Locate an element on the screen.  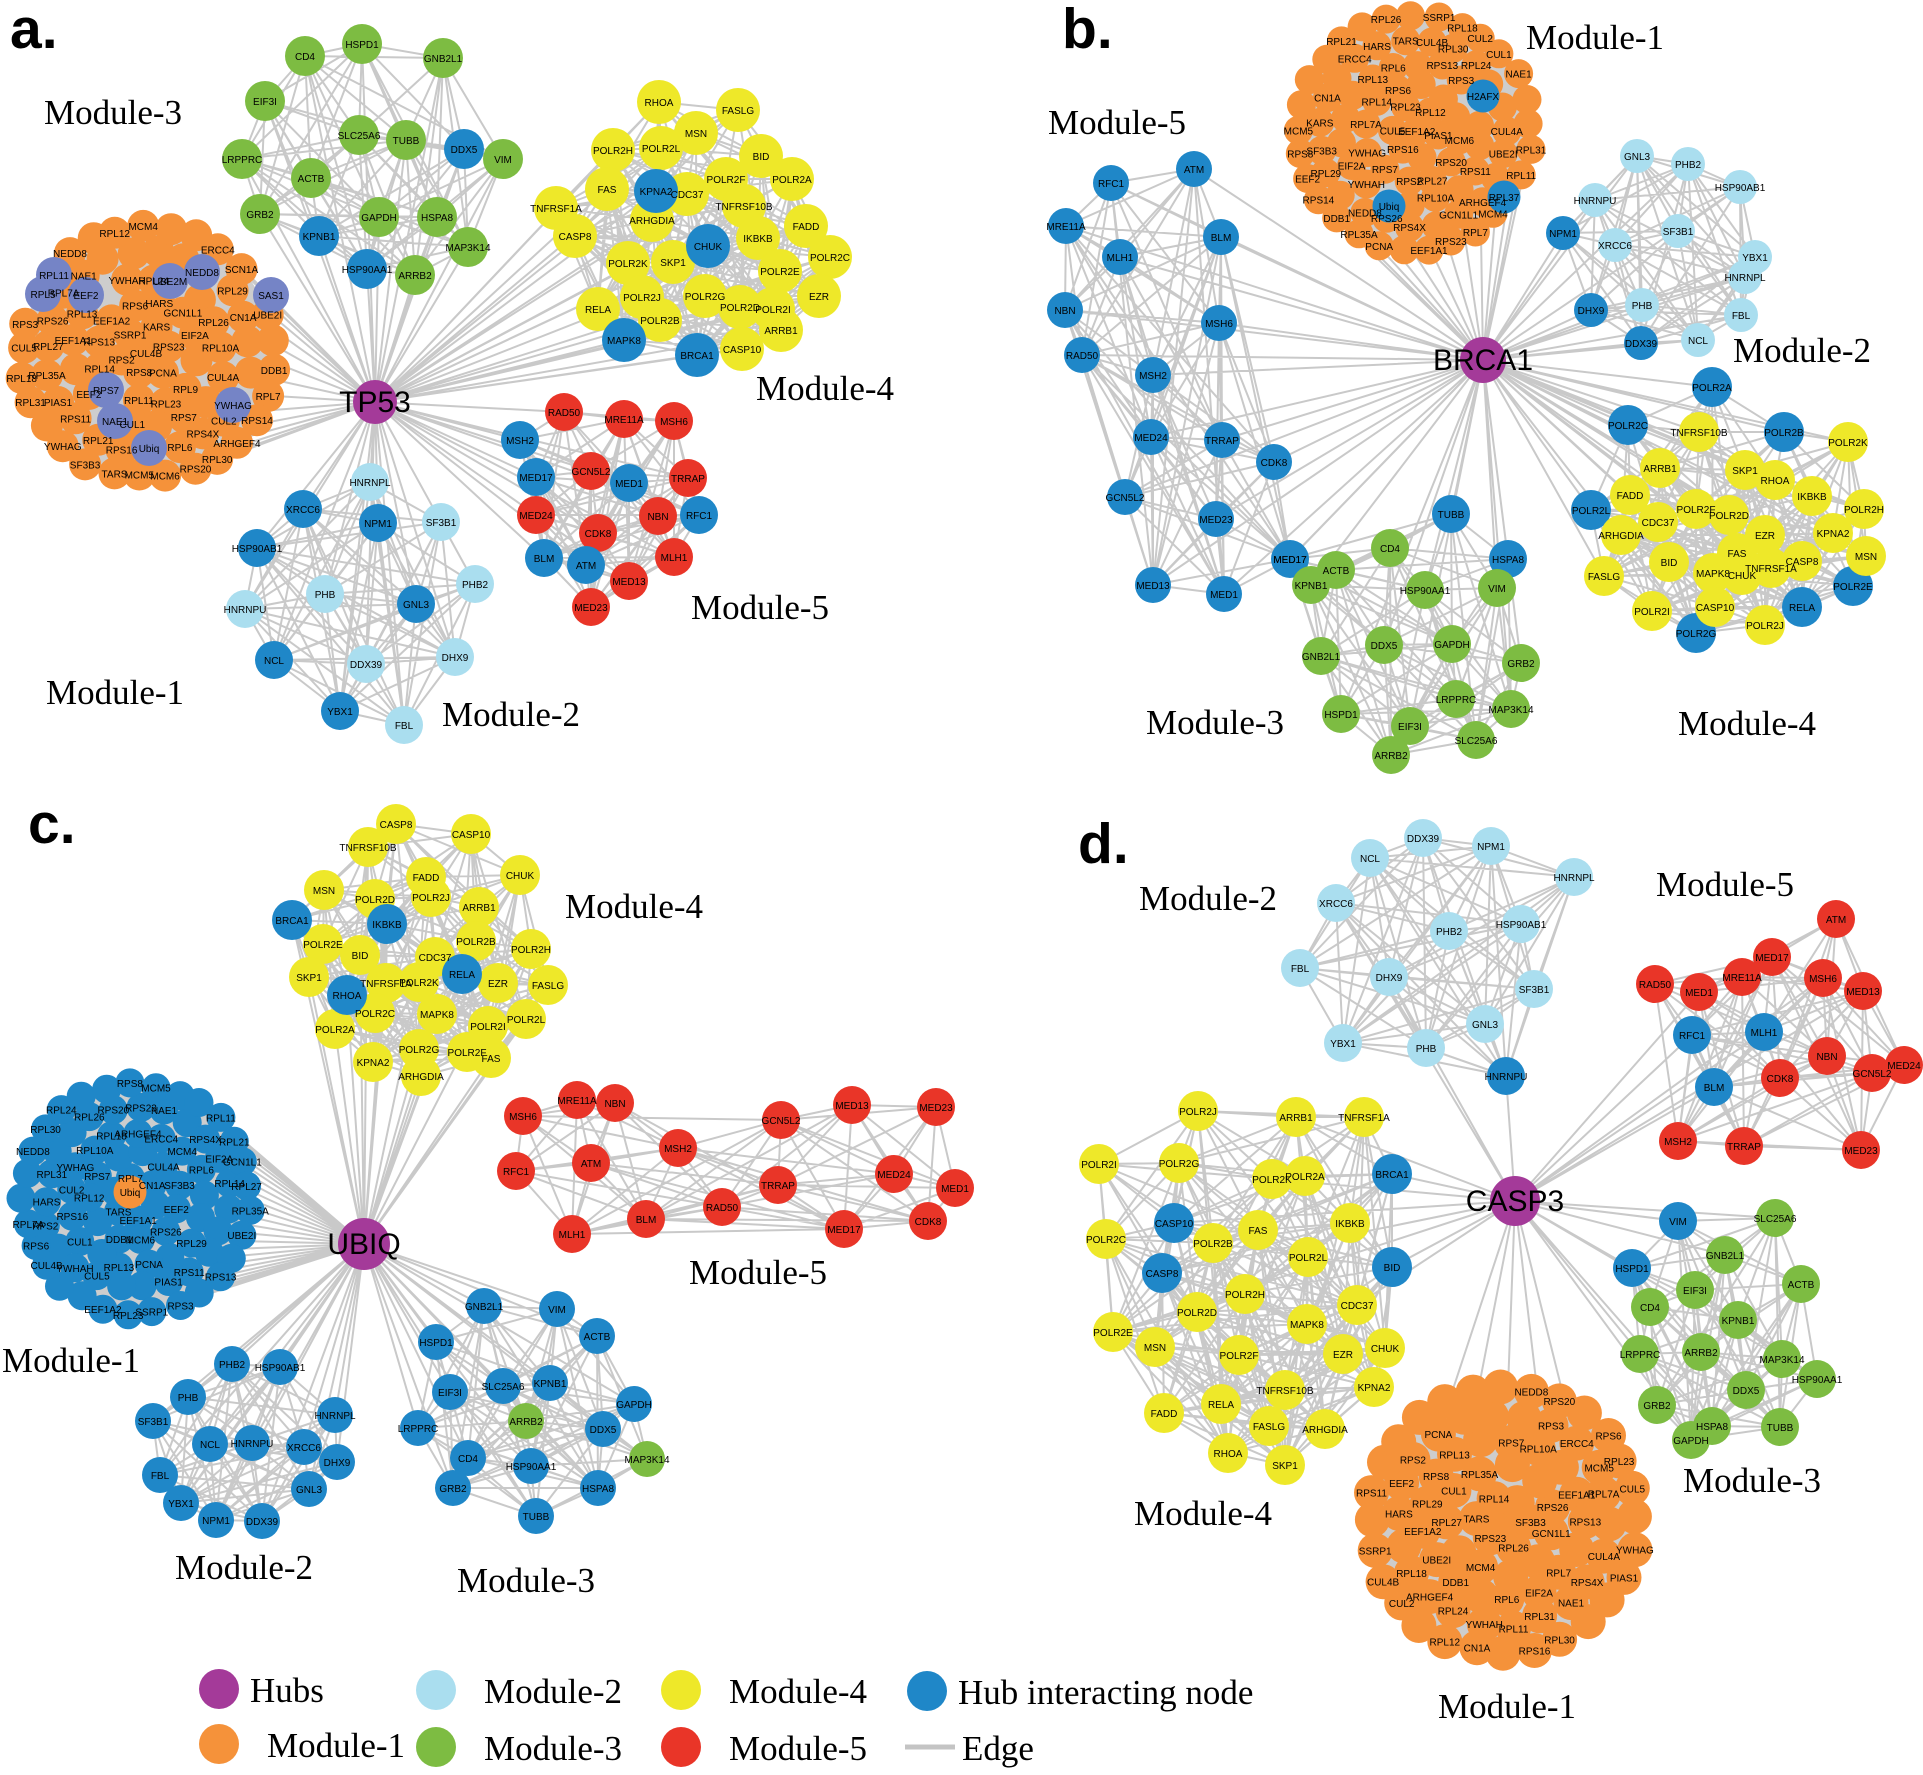
svg-text: YWHAH is located at coordinates (1366, 185).